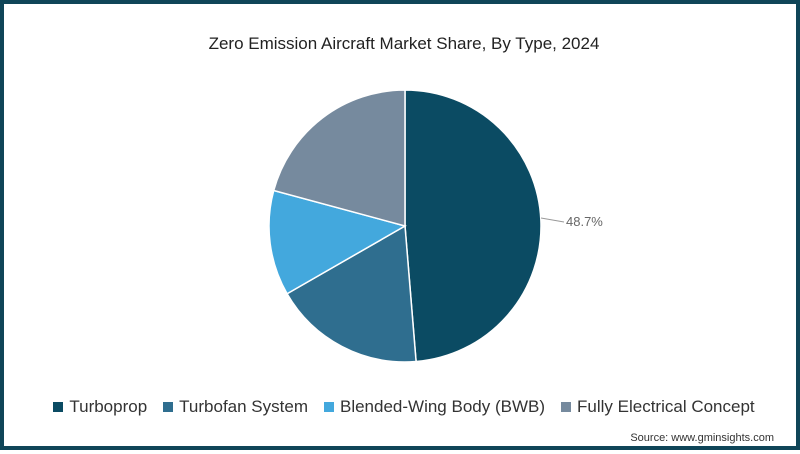 The width and height of the screenshot is (800, 454). What do you see at coordinates (658, 407) in the screenshot?
I see `legend-item-fully-electrical: Fully Electrical Concept` at bounding box center [658, 407].